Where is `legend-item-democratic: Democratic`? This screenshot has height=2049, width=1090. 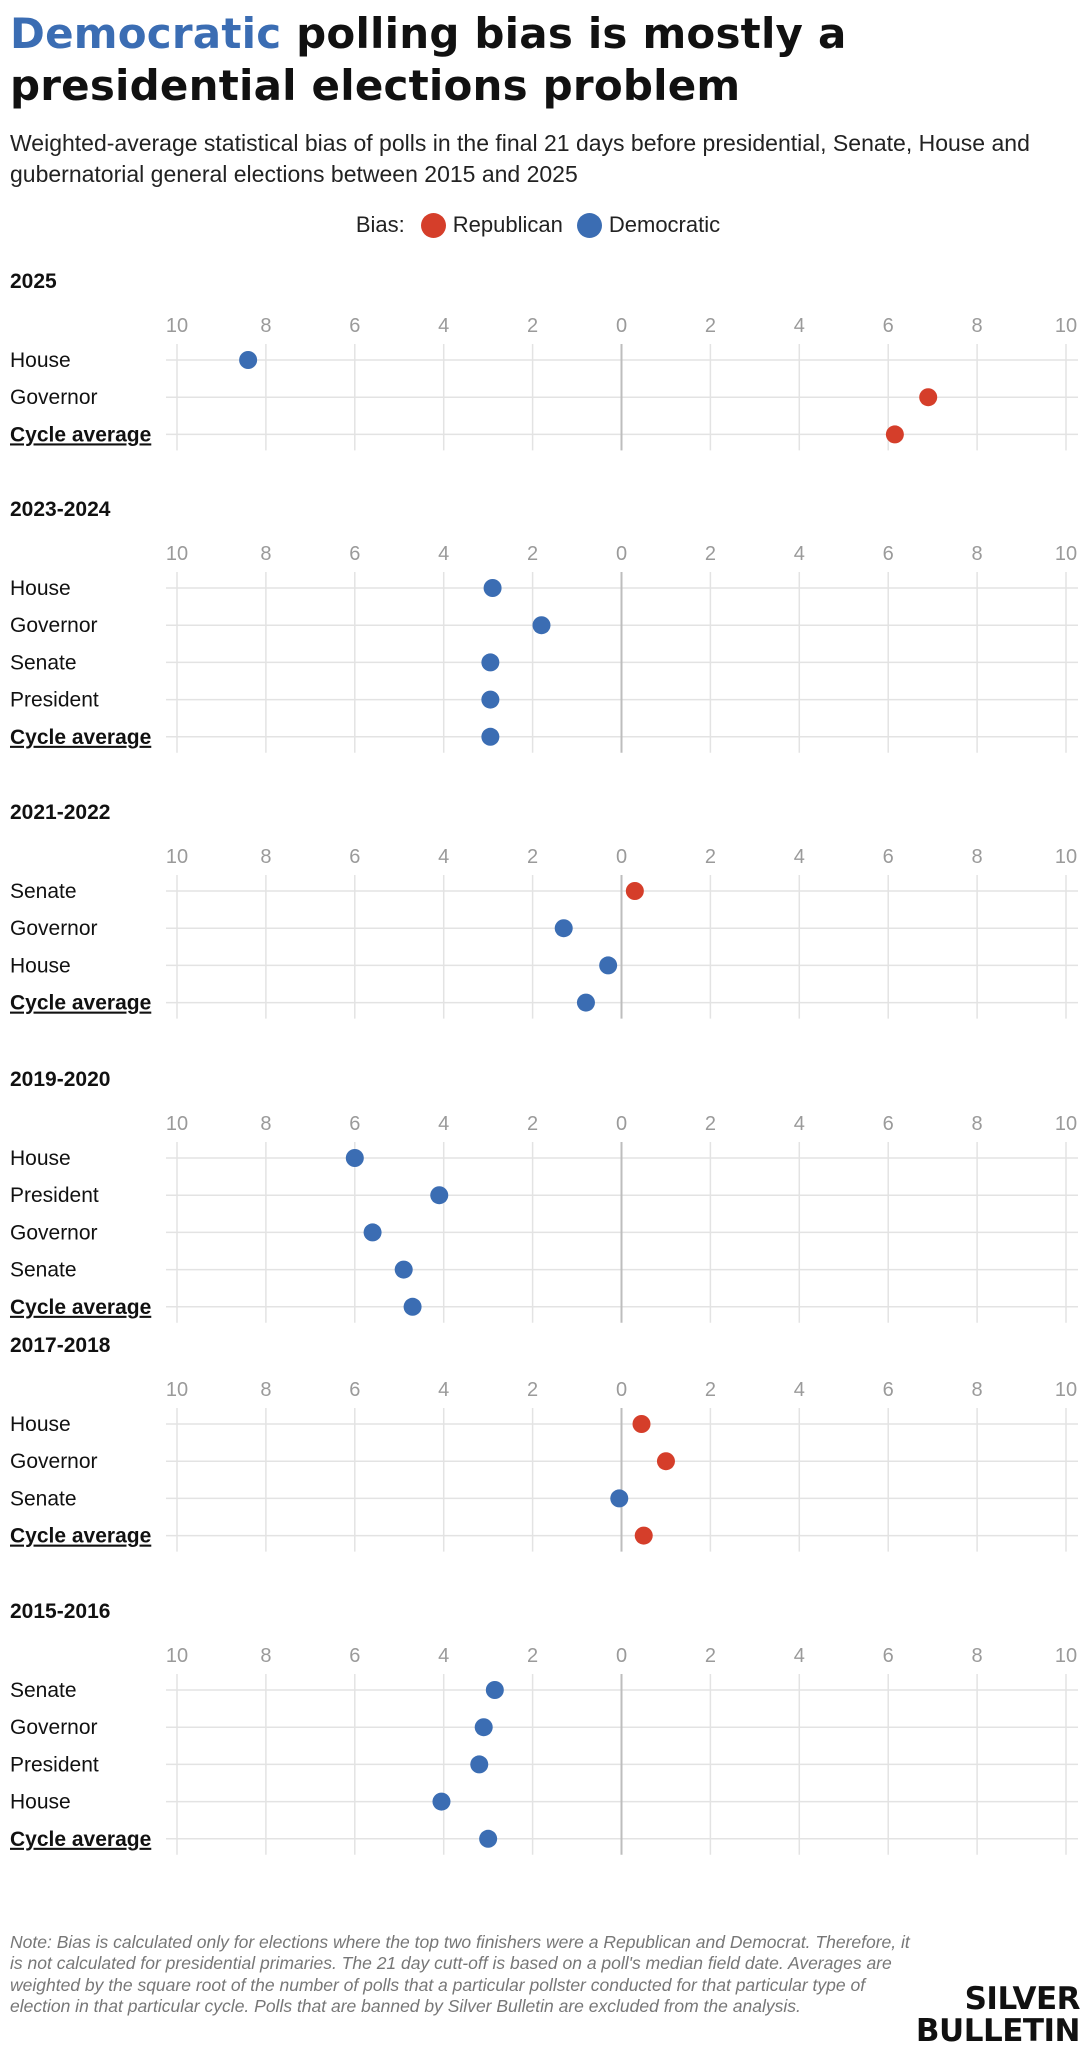
legend-item-democratic: Democratic is located at coordinates (648, 225).